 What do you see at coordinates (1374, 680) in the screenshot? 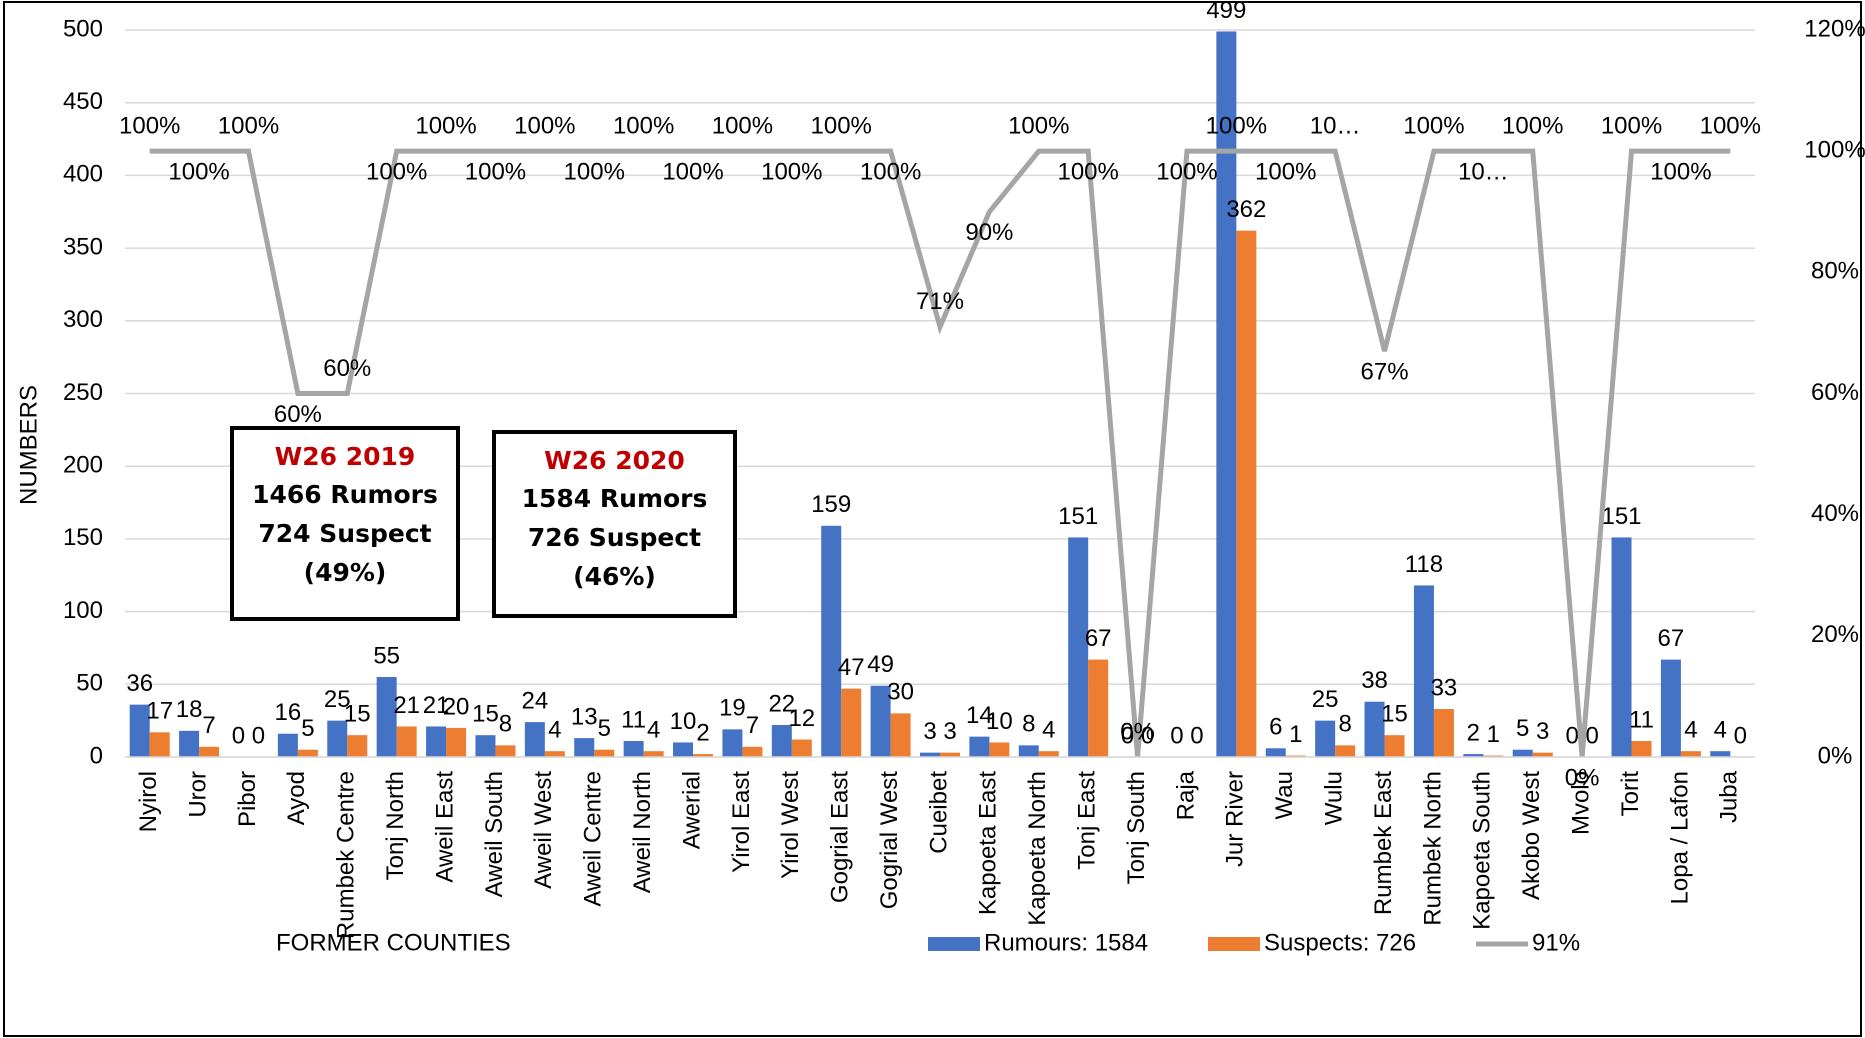
I see `data-label: 38` at bounding box center [1374, 680].